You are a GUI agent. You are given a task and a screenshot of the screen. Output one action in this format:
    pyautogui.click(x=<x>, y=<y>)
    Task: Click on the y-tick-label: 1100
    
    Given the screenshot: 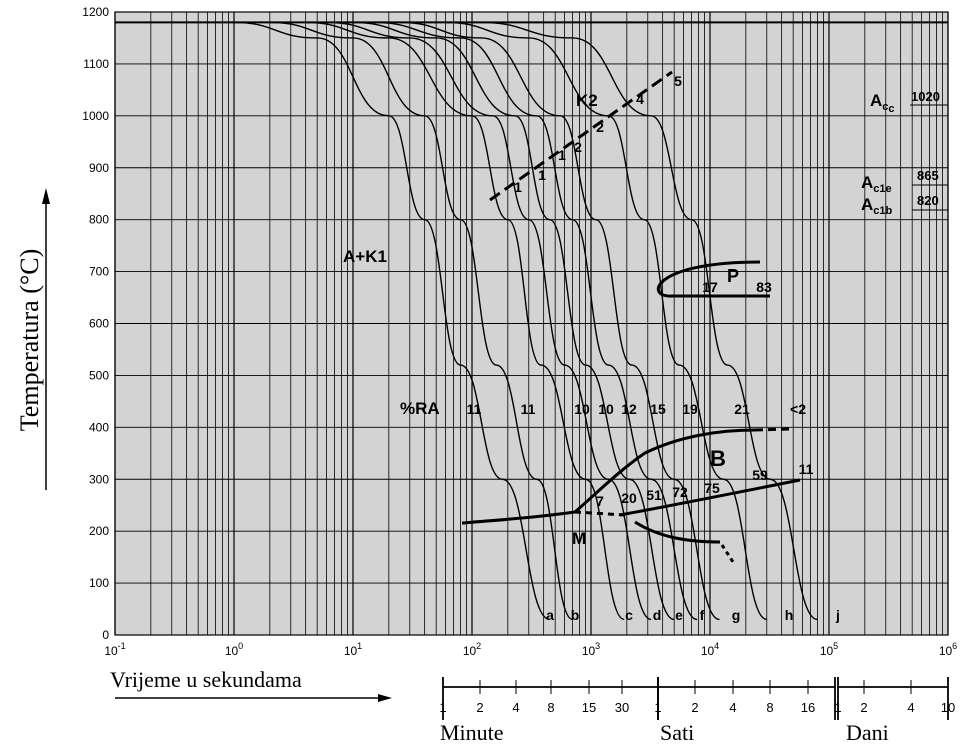 What is the action you would take?
    pyautogui.click(x=96, y=64)
    